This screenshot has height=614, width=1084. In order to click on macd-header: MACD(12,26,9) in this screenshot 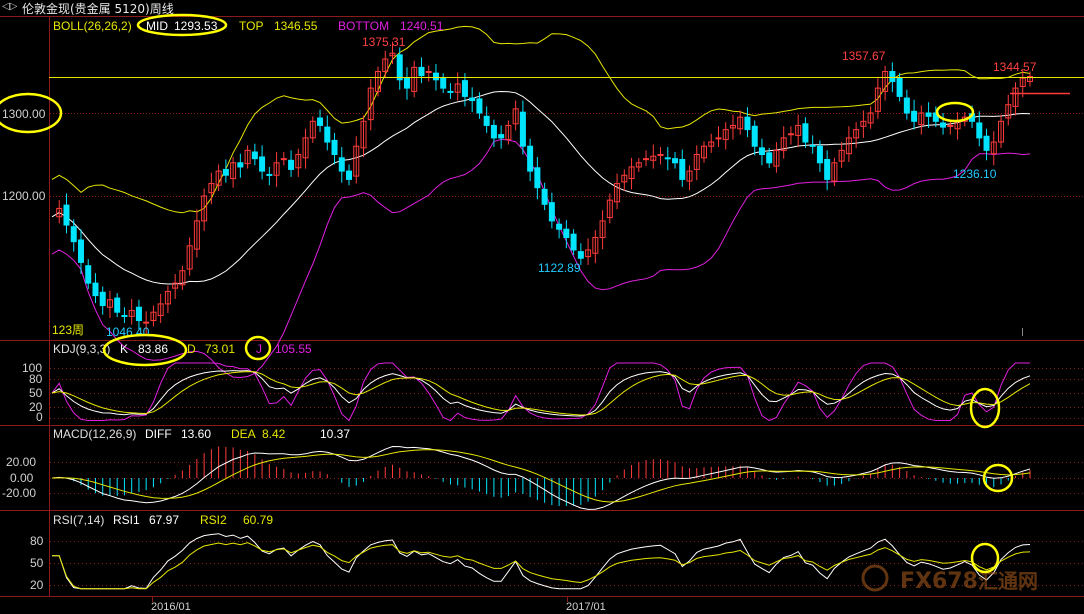, I will do `click(94, 434)`.